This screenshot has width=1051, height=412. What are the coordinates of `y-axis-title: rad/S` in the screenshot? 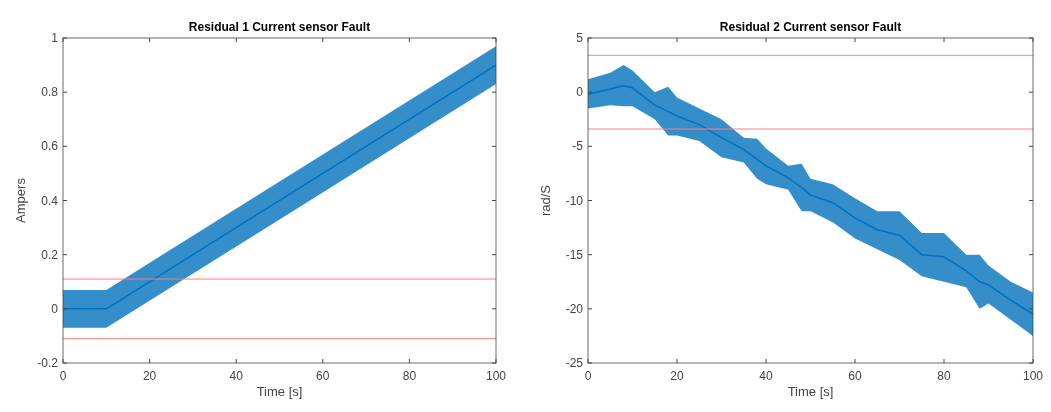 It's located at (545, 200).